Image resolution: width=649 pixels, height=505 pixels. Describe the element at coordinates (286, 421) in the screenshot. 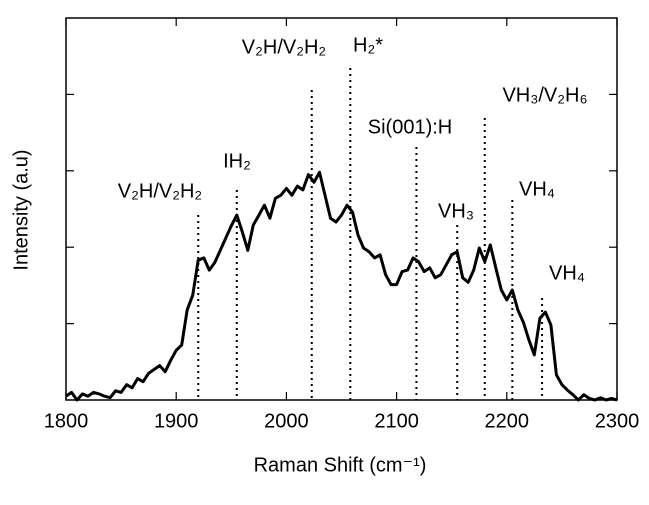

I see `x-tick-label: 2000` at that location.